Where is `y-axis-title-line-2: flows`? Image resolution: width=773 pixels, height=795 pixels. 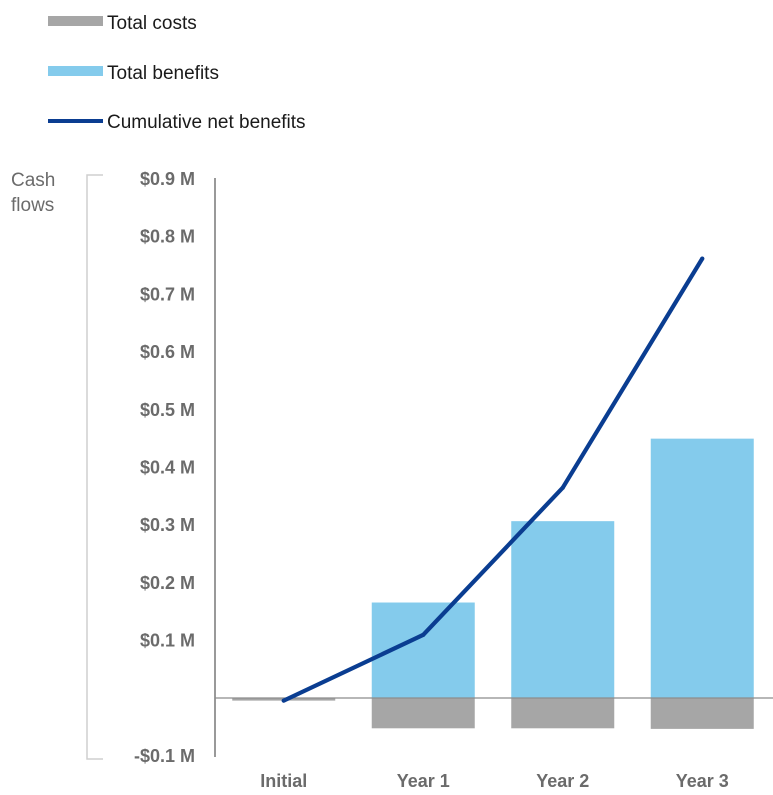 y-axis-title-line-2: flows is located at coordinates (32, 205).